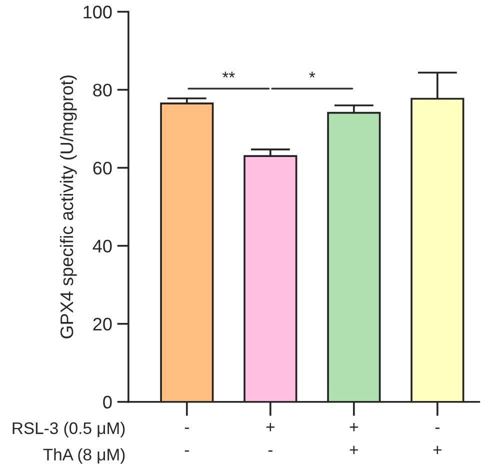  I want to click on y-tick-label: 100, so click(98, 12).